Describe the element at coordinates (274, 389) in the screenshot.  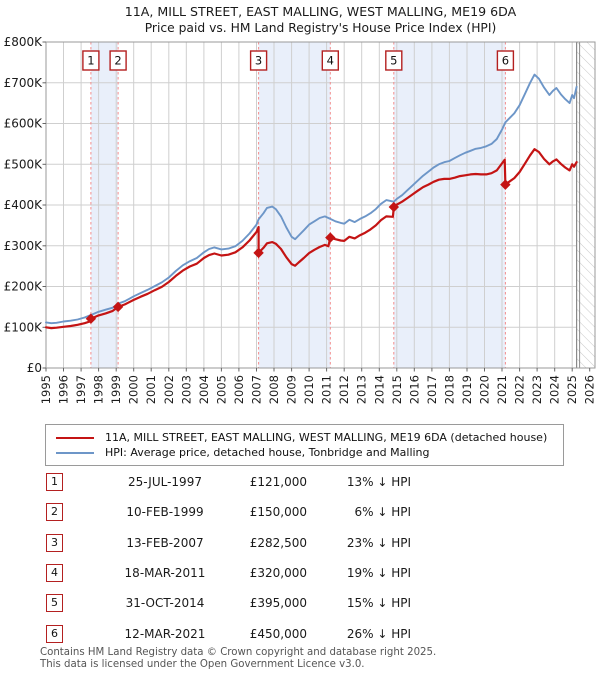
I see `svg-text: 2008` at that location.